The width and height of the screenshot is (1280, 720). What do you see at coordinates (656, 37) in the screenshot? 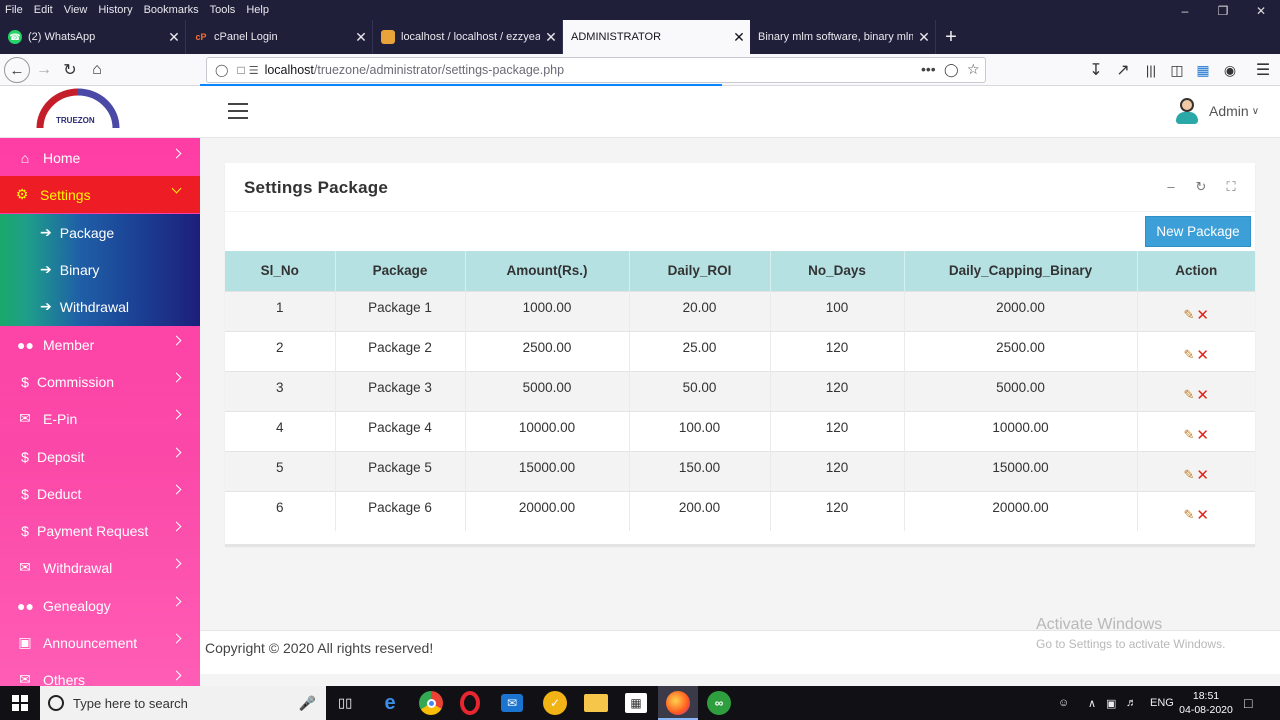
I see `tab-administrator: ADMINISTRATOR ✕` at bounding box center [656, 37].